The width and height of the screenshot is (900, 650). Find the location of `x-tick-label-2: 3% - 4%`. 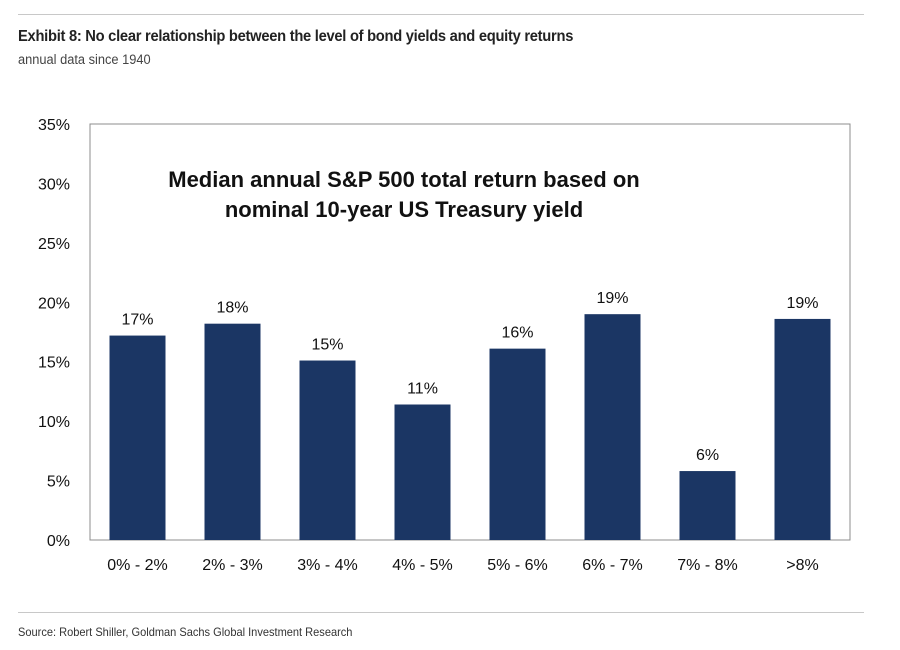

x-tick-label-2: 3% - 4% is located at coordinates (327, 565).